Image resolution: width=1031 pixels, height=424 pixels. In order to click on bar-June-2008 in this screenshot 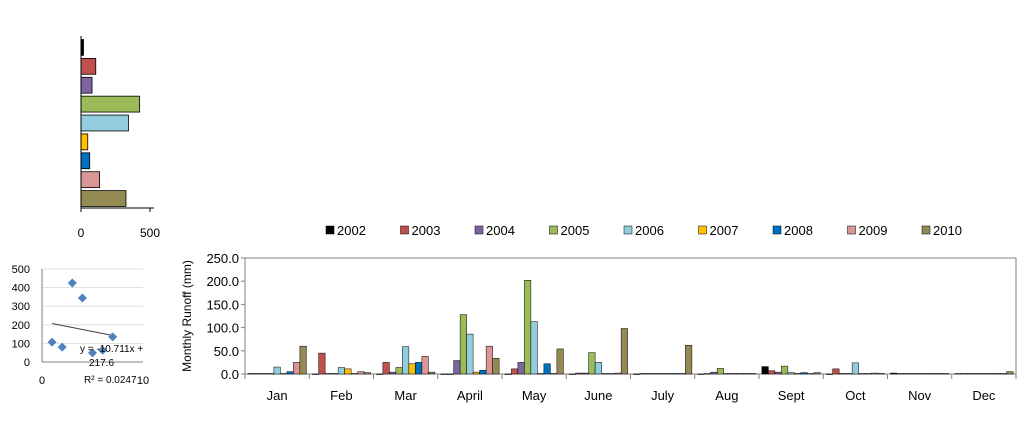, I will do `click(611, 374)`.